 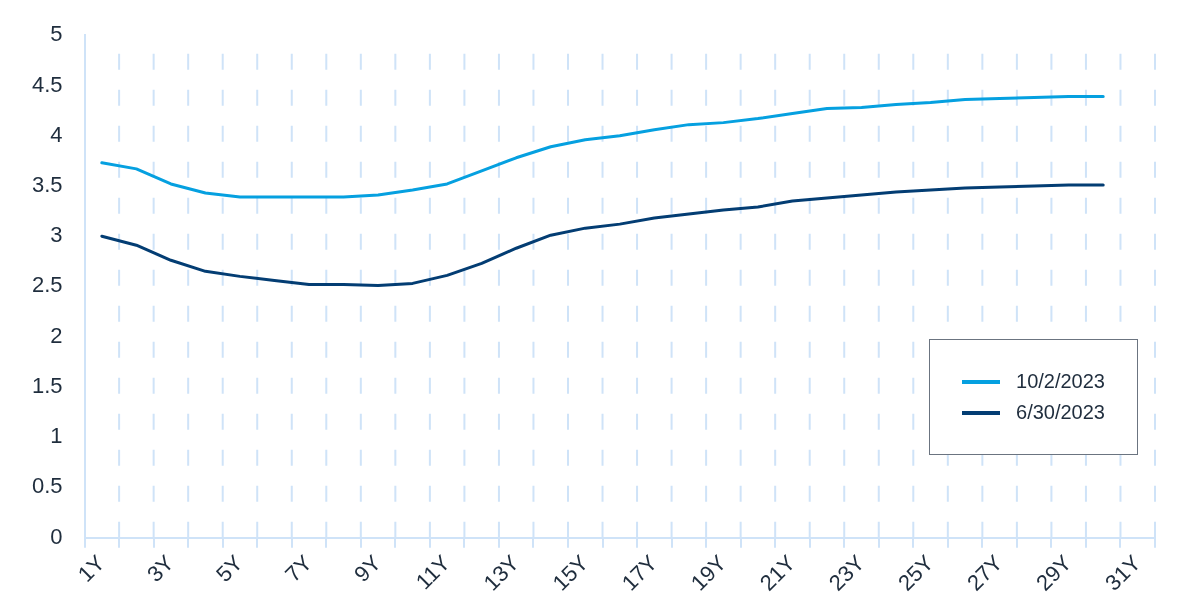 What do you see at coordinates (368, 568) in the screenshot?
I see `x-tick-label: 9Y` at bounding box center [368, 568].